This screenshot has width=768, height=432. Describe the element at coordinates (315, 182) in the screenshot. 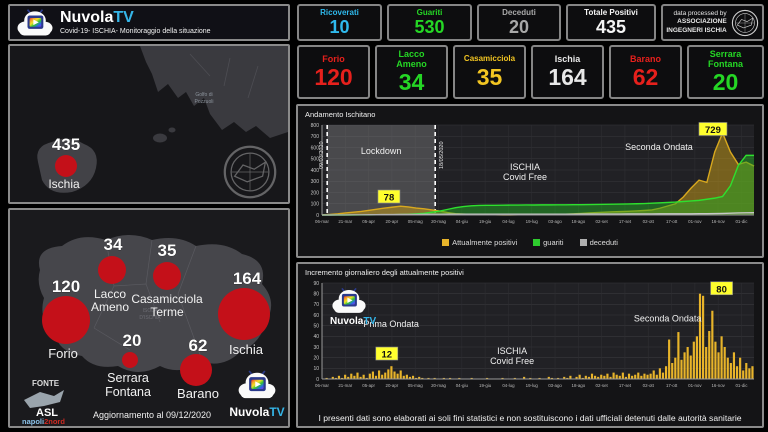

I see `svg-text: 300` at that location.